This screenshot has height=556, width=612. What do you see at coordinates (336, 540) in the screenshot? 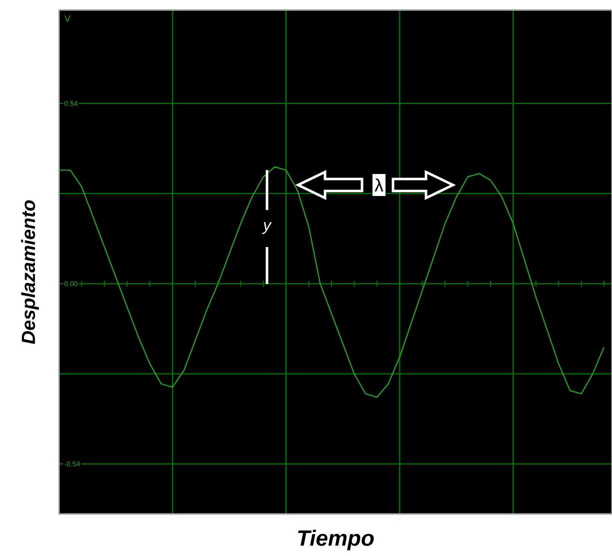
I see `x-axis-title: Tiempo` at bounding box center [336, 540].